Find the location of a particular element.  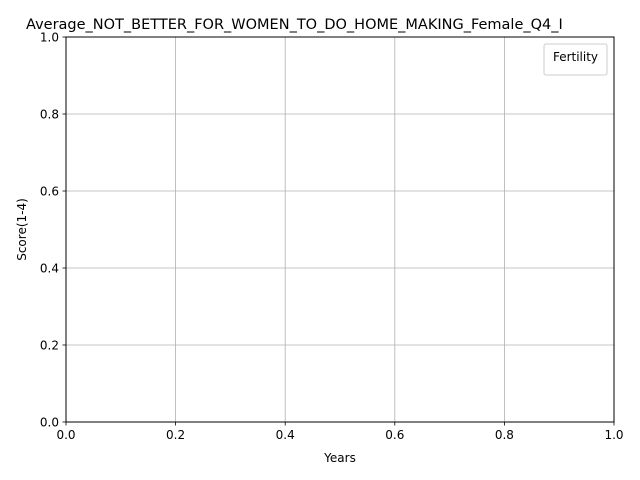

y-tick-label: 0.8 is located at coordinates (49, 115).